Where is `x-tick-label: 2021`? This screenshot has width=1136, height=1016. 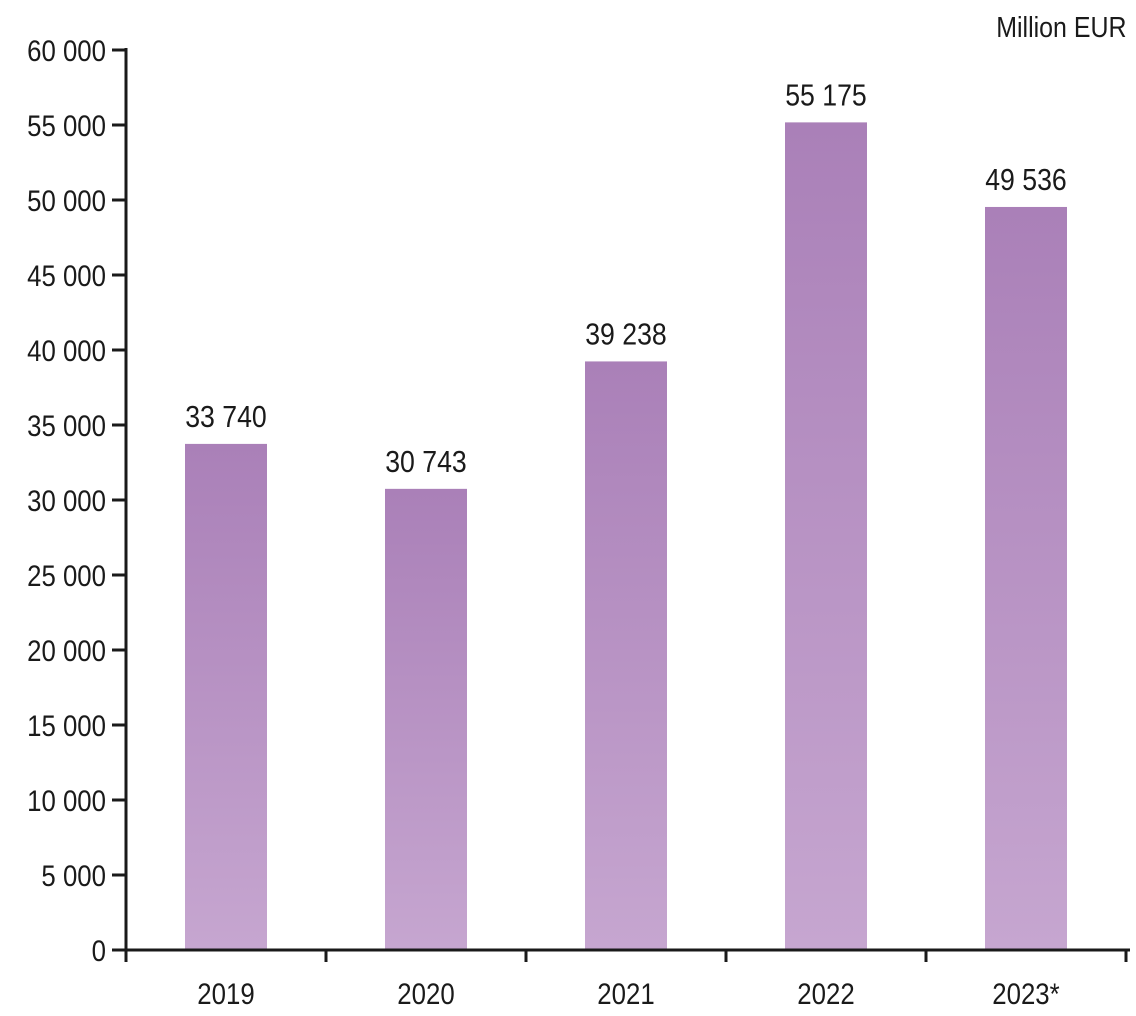
x-tick-label: 2021 is located at coordinates (625, 993).